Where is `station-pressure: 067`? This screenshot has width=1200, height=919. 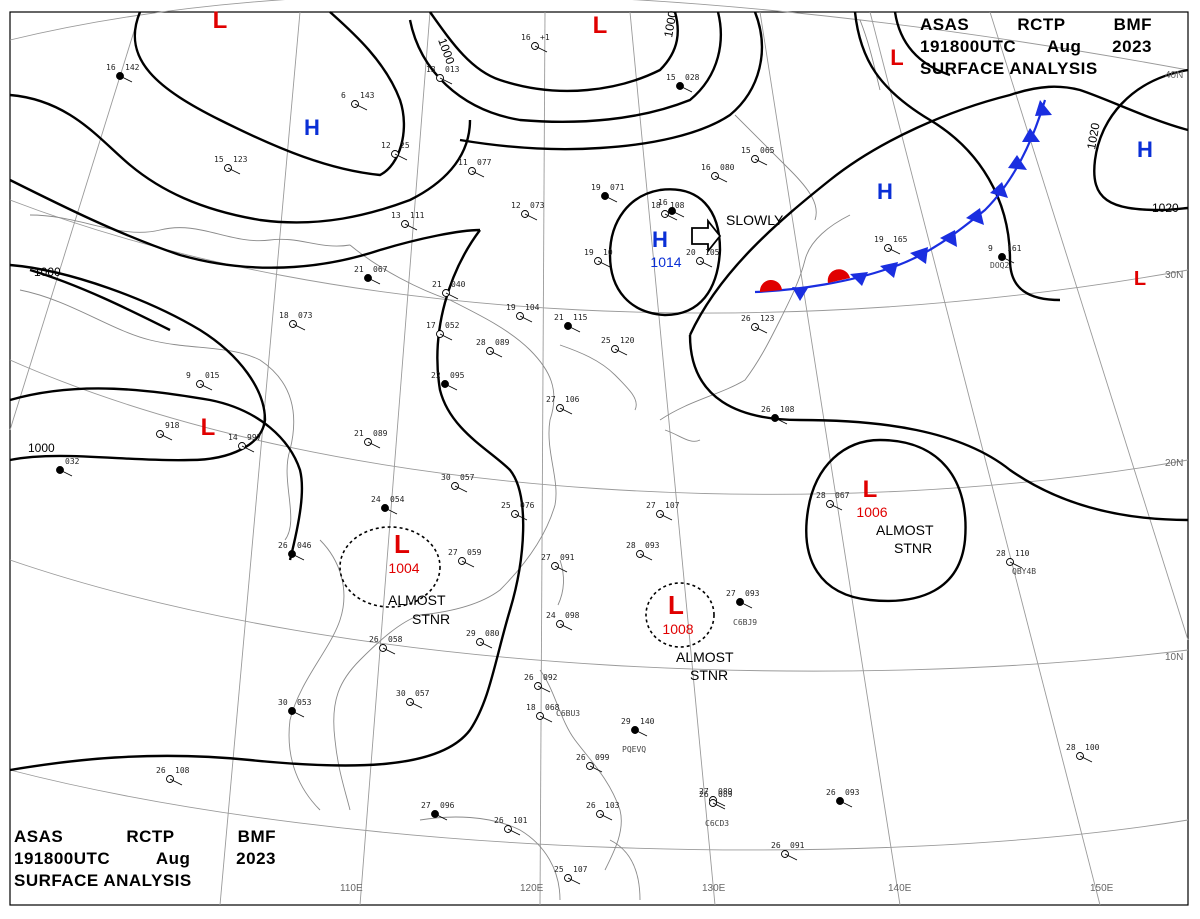 station-pressure: 067 is located at coordinates (380, 269).